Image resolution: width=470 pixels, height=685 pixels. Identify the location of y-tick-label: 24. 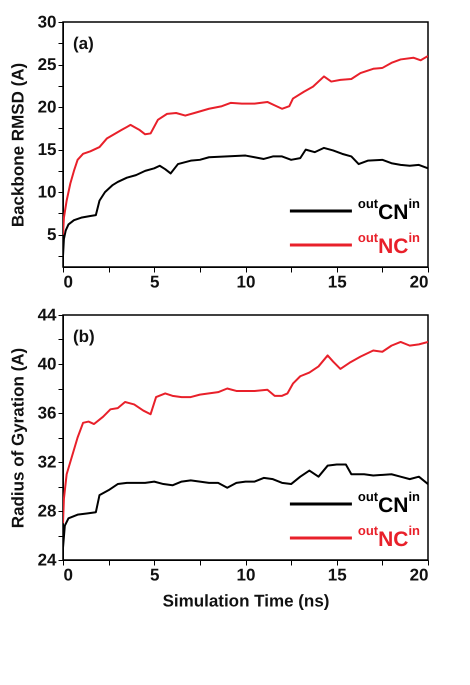
(48, 560).